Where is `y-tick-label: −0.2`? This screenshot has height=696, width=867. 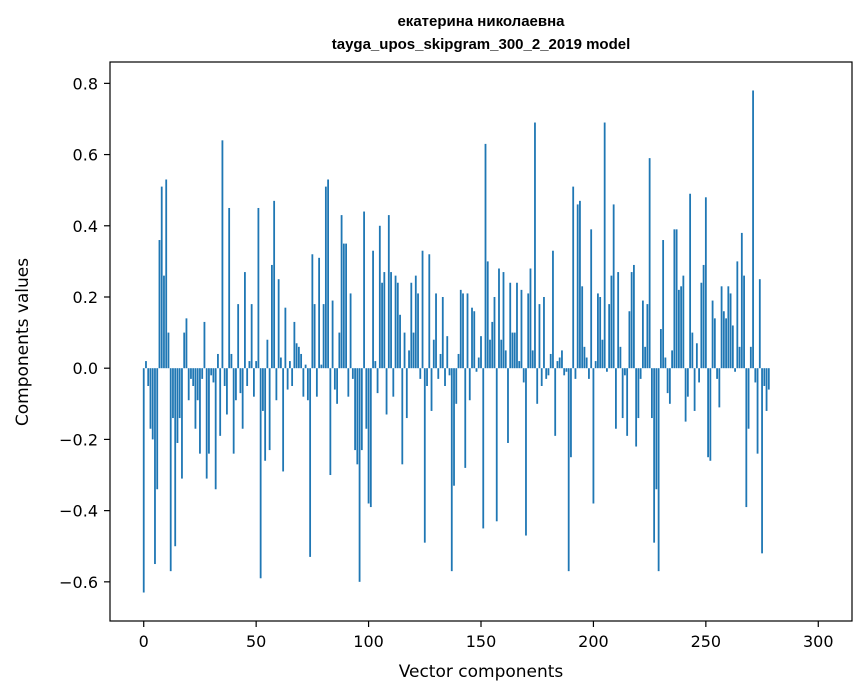 y-tick-label: −0.2 is located at coordinates (78, 439).